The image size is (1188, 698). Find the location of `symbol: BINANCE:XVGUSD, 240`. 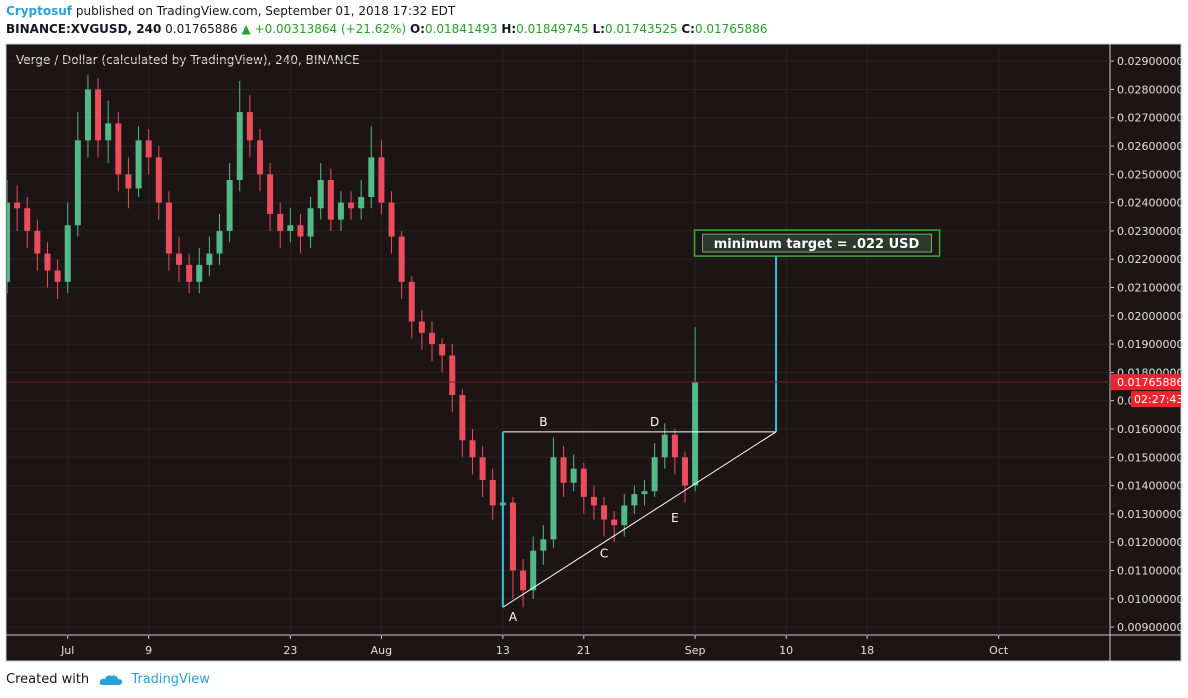

symbol: BINANCE:XVGUSD, 240 is located at coordinates (84, 29).